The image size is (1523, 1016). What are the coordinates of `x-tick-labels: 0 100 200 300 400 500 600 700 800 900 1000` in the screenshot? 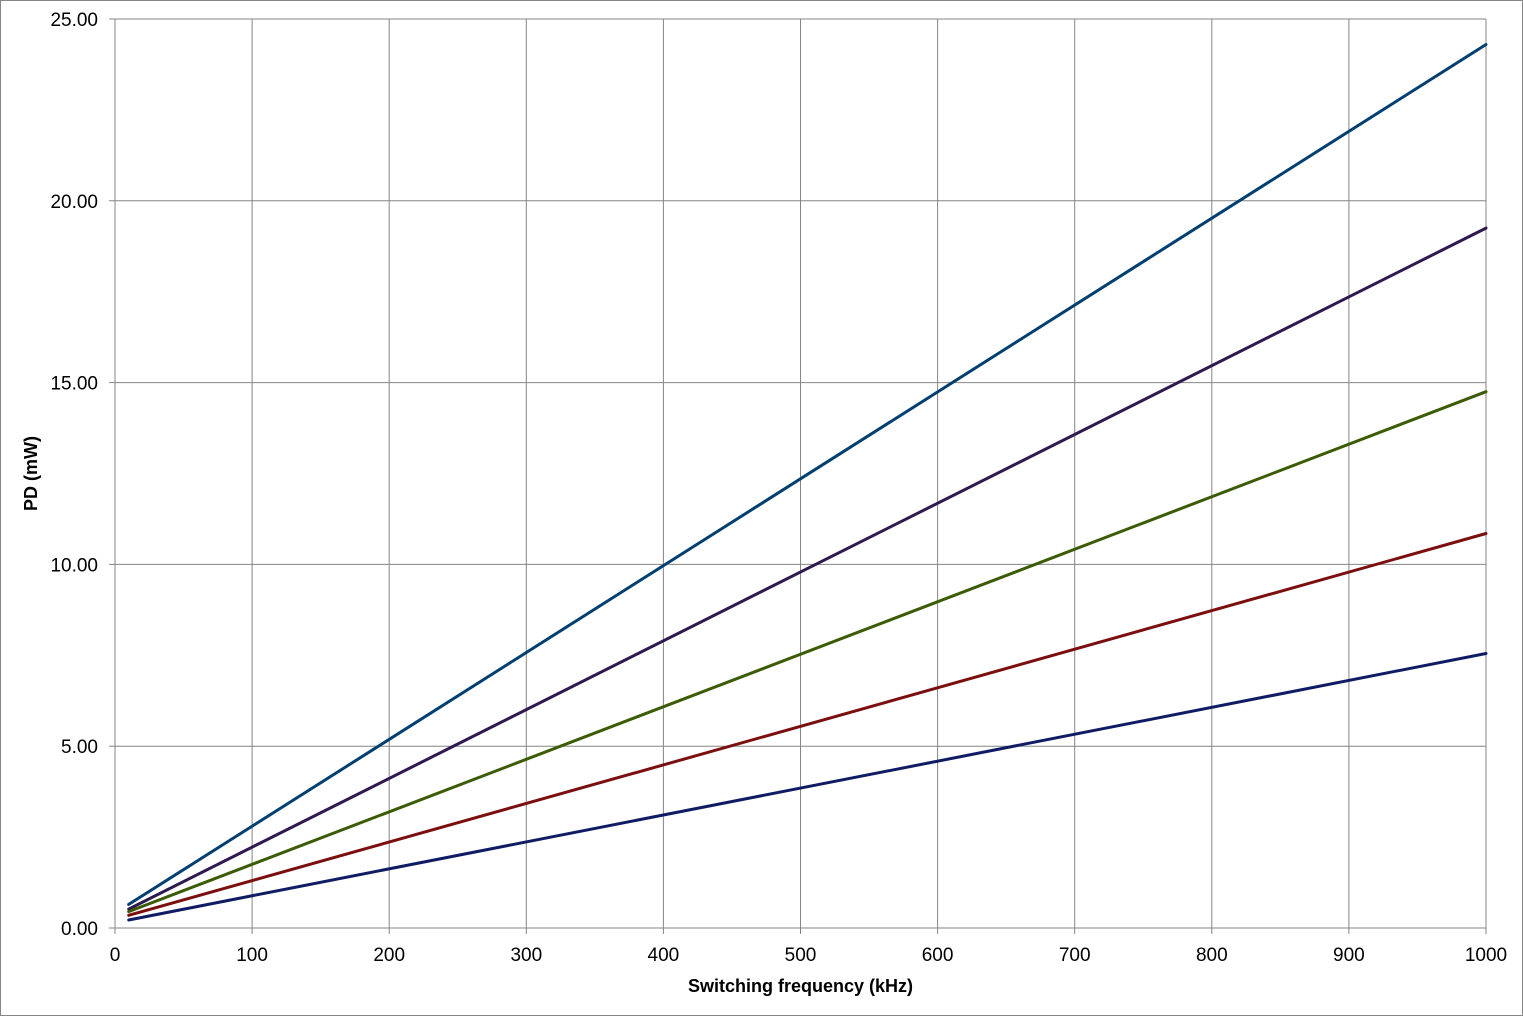 It's located at (808, 955).